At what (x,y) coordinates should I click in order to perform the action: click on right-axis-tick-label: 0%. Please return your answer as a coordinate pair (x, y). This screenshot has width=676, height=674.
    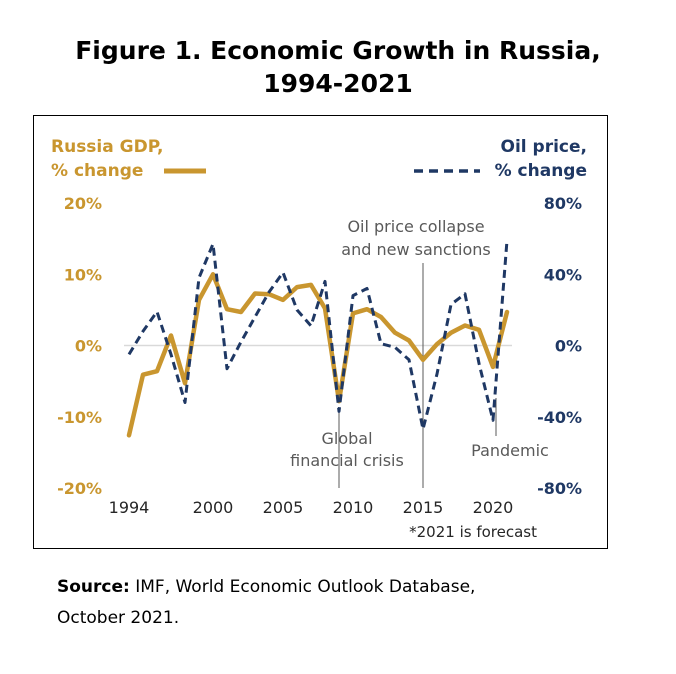
    Looking at the image, I should click on (568, 346).